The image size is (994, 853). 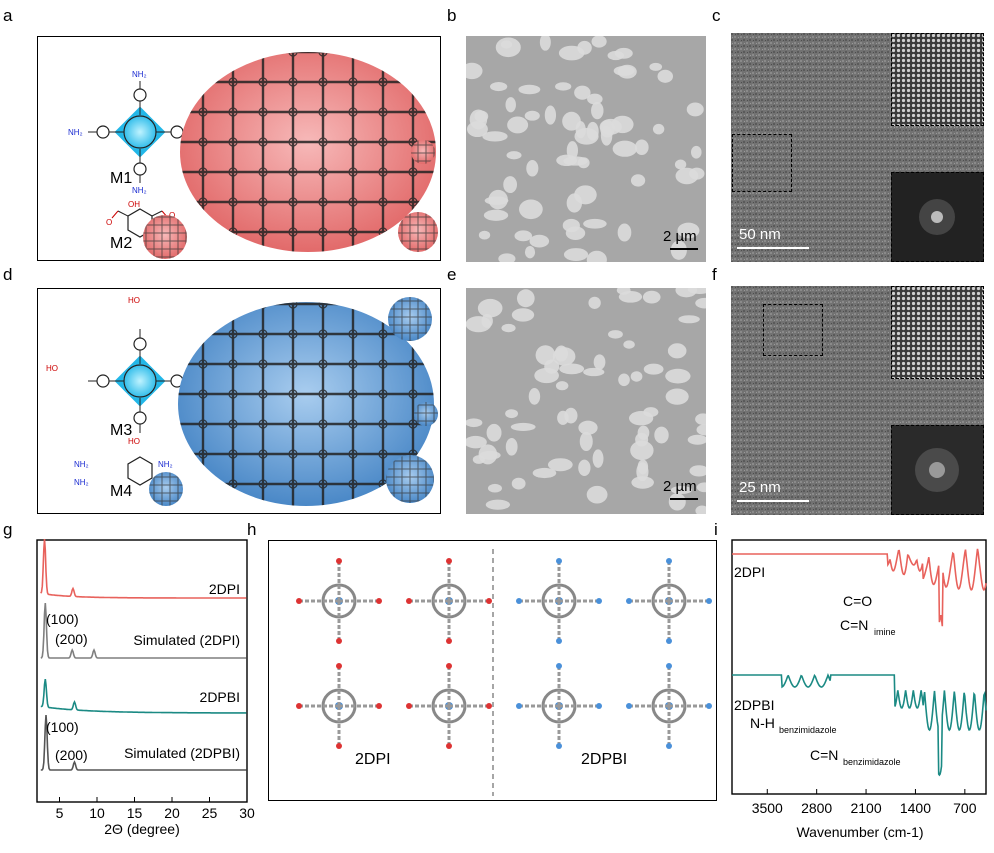 I want to click on tem-zoom-box-c, so click(x=762, y=163).